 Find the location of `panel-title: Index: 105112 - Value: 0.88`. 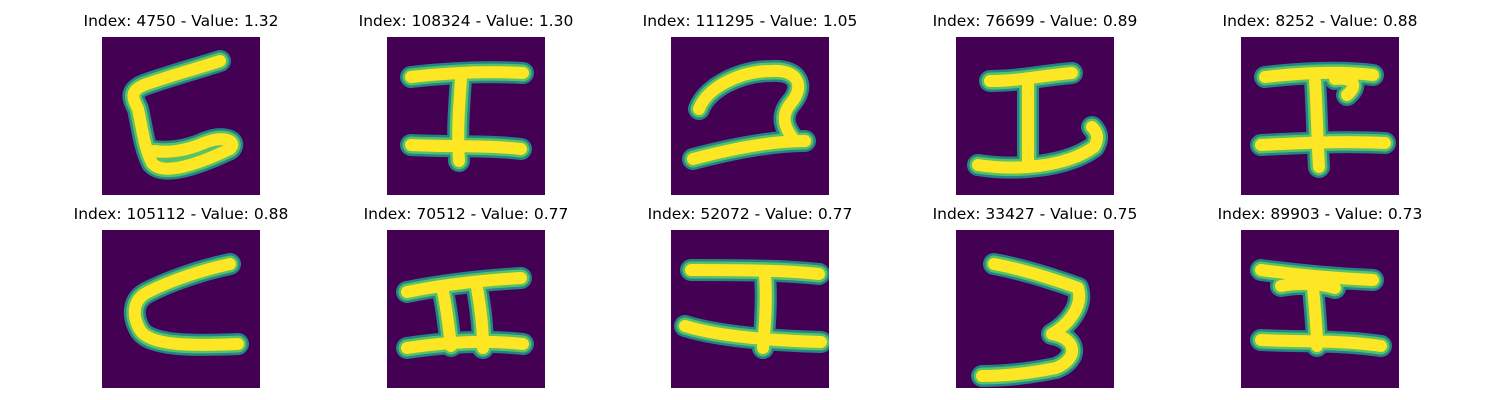

panel-title: Index: 105112 - Value: 0.88 is located at coordinates (181, 214).